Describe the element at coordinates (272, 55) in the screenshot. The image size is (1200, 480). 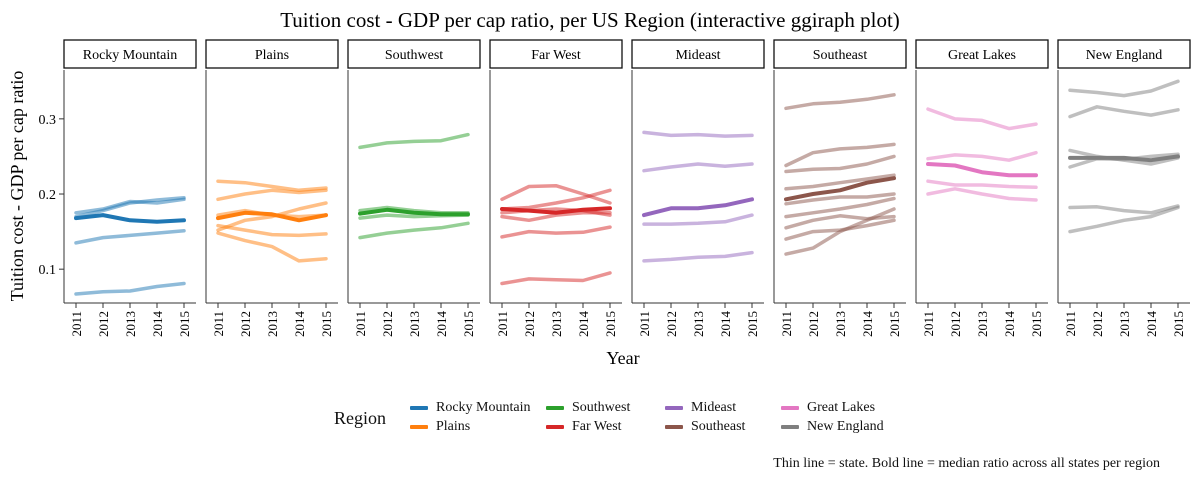
I see `facet-label: Plains` at that location.